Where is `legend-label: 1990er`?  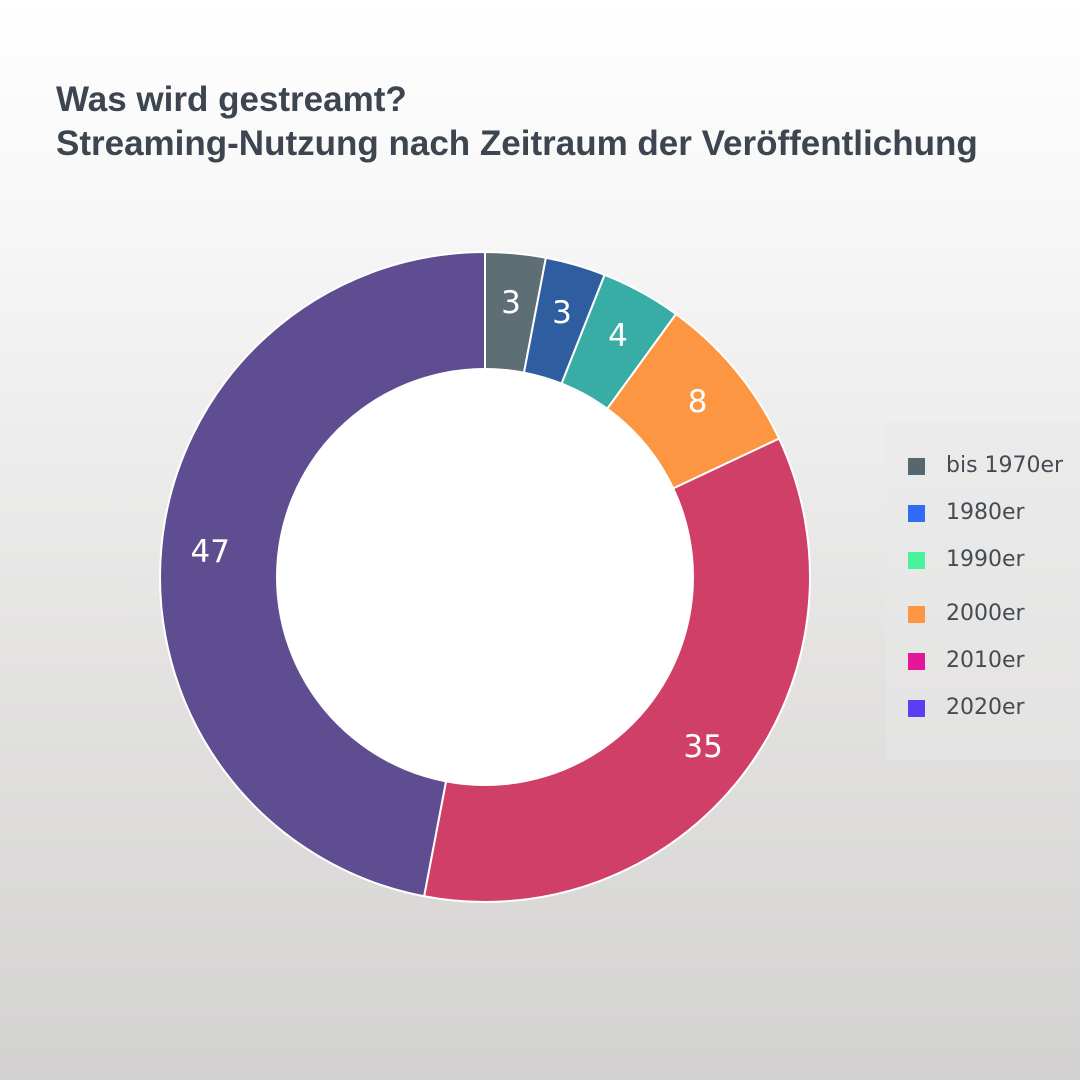 legend-label: 1990er is located at coordinates (985, 559).